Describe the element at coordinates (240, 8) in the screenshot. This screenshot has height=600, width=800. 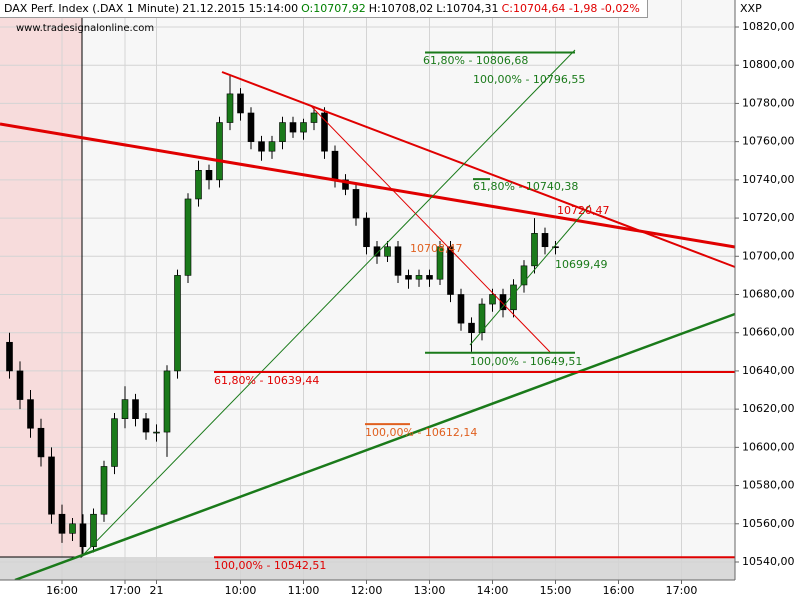
I see `header-part: 21.12.2015 15:14:00` at that location.